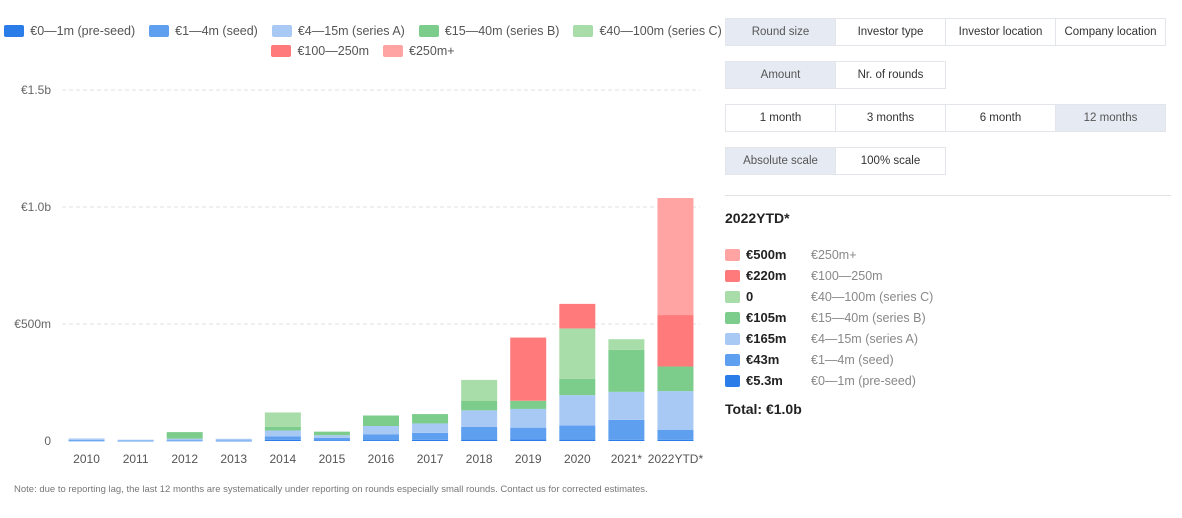 This screenshot has width=1182, height=518. What do you see at coordinates (763, 359) in the screenshot?
I see `summary-value: €43m` at bounding box center [763, 359].